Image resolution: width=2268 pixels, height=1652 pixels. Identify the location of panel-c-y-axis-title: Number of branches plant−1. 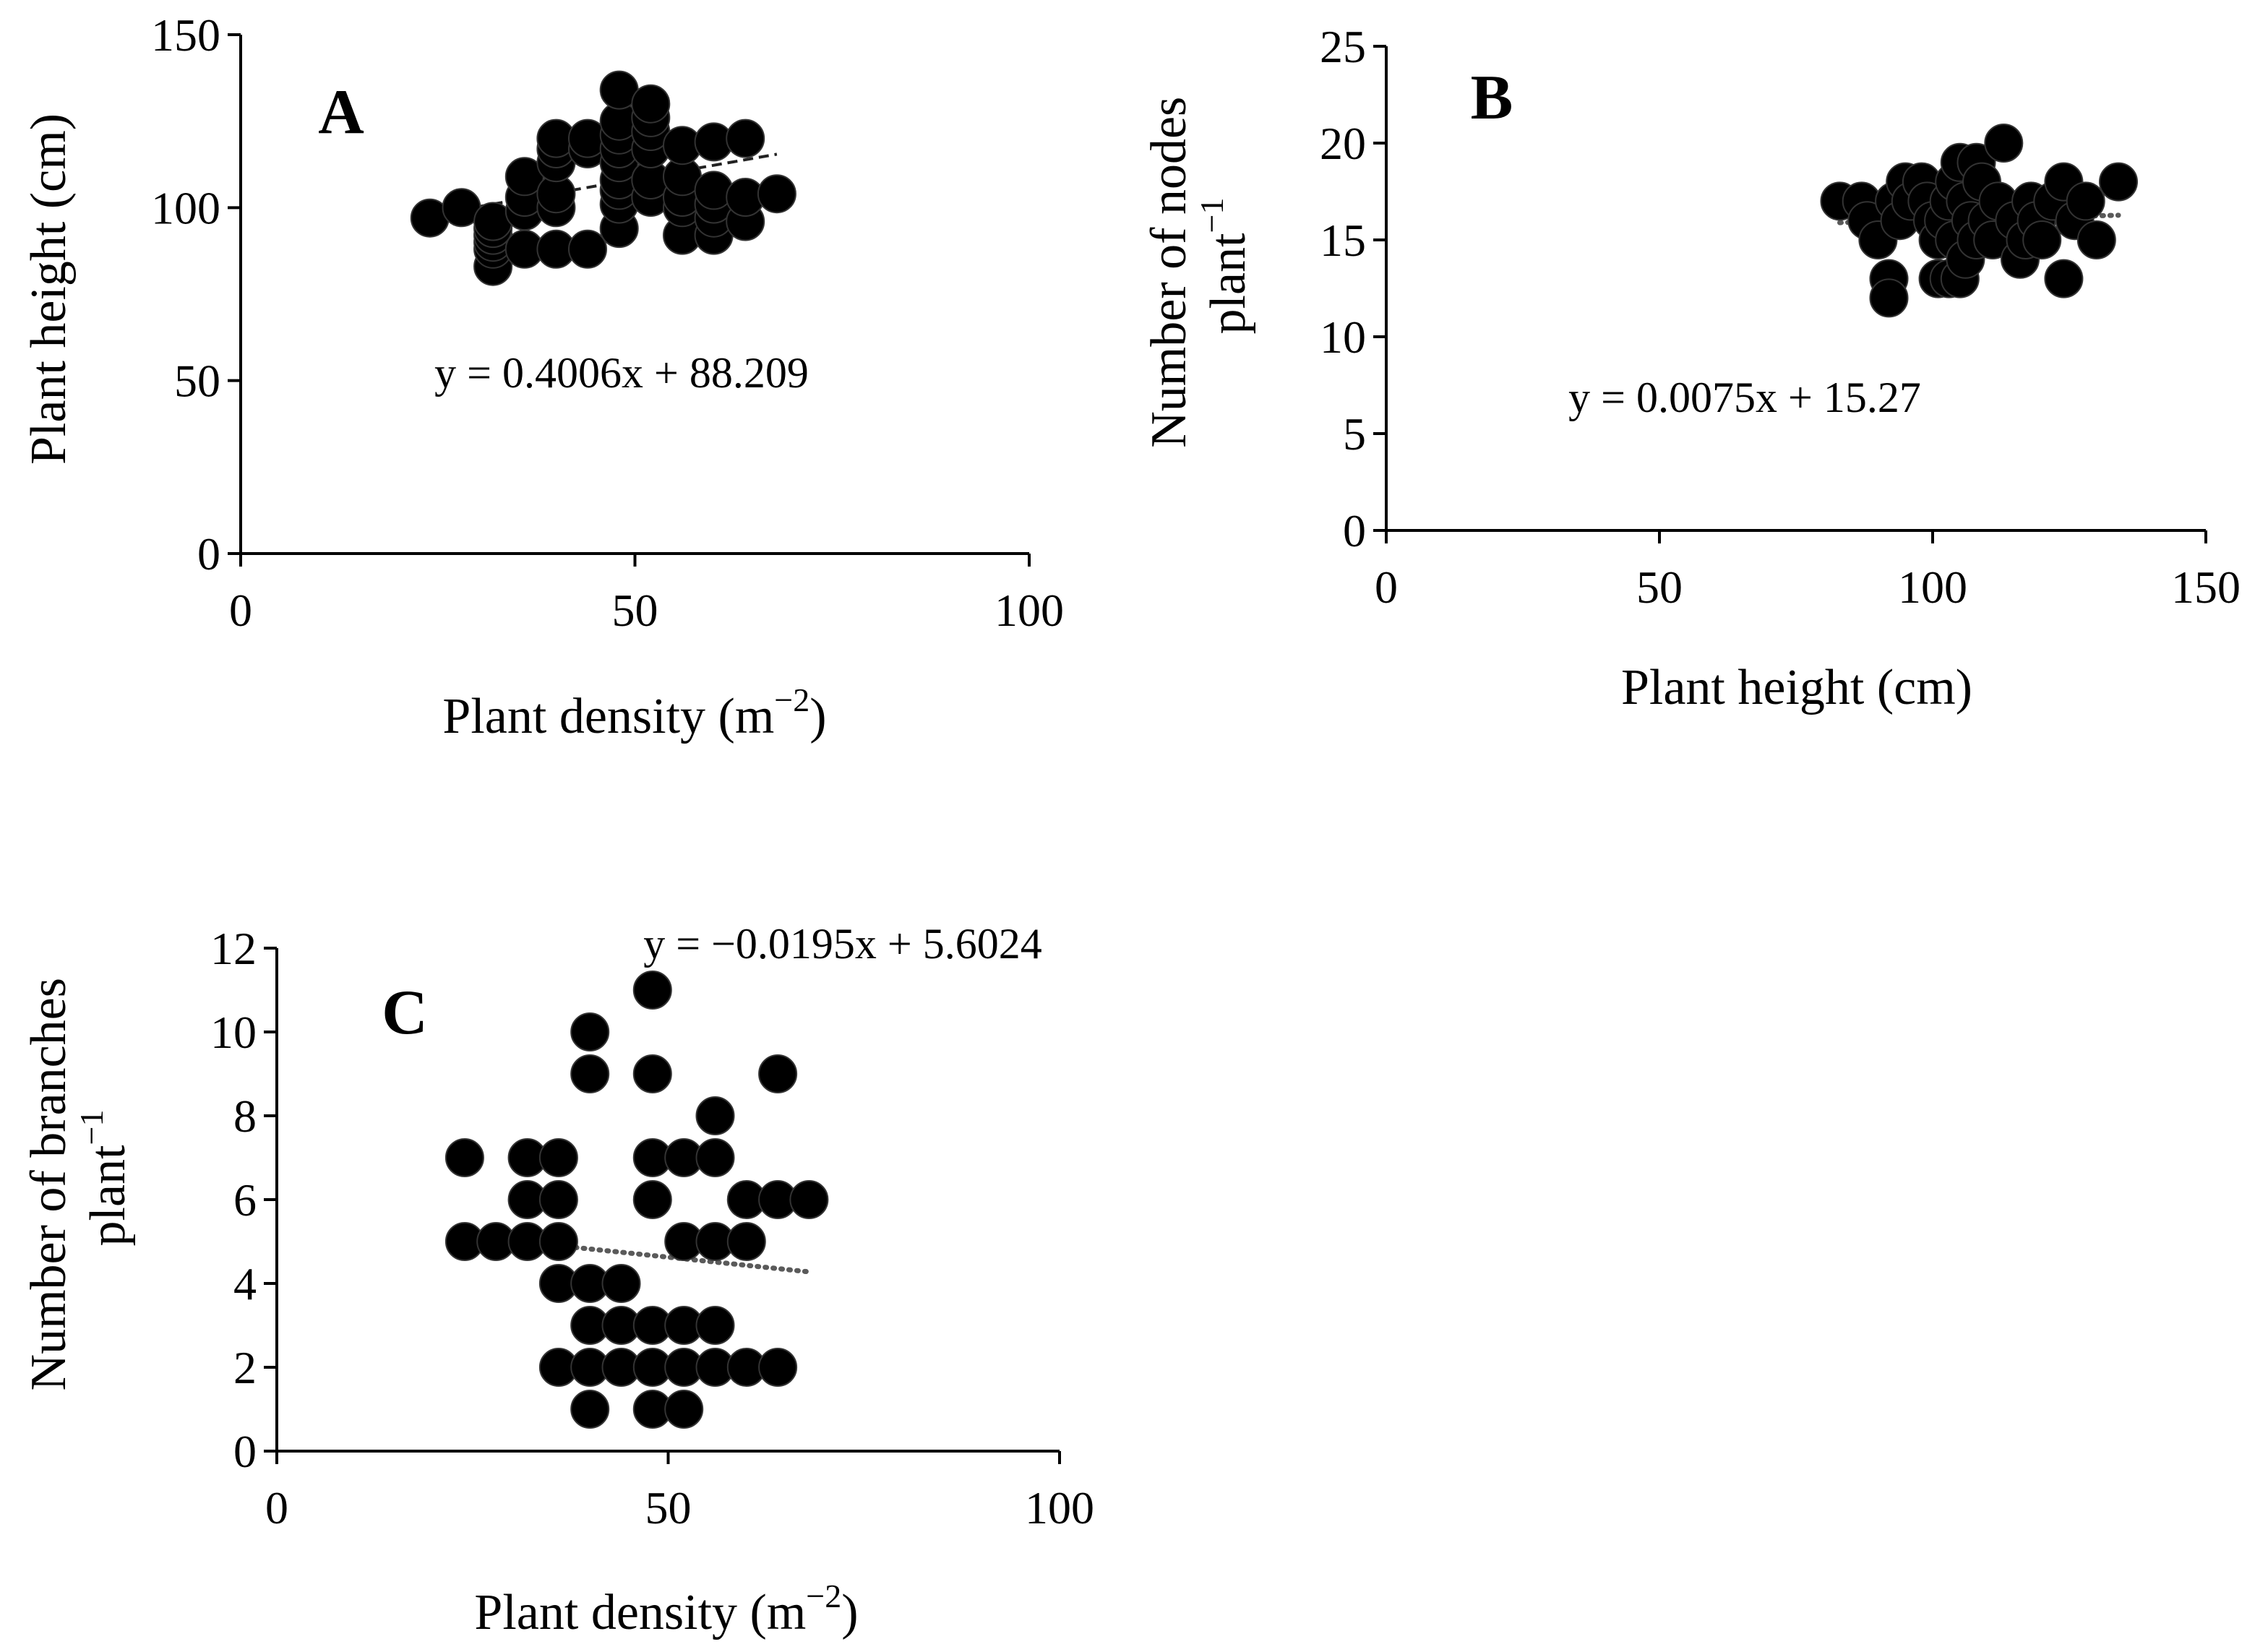
(78, 1178).